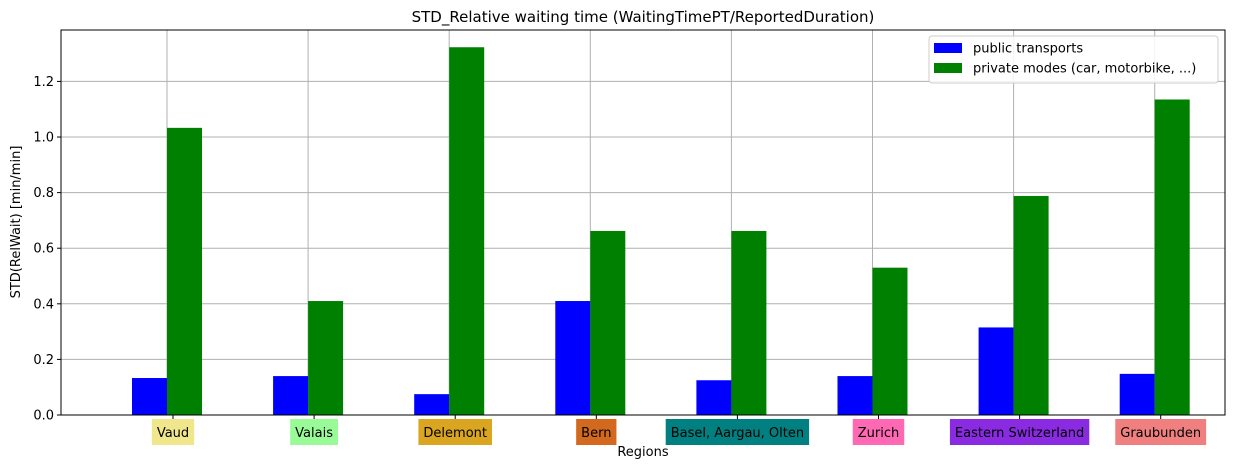  Describe the element at coordinates (43, 416) in the screenshot. I see `y-tick-label: 0.0` at that location.